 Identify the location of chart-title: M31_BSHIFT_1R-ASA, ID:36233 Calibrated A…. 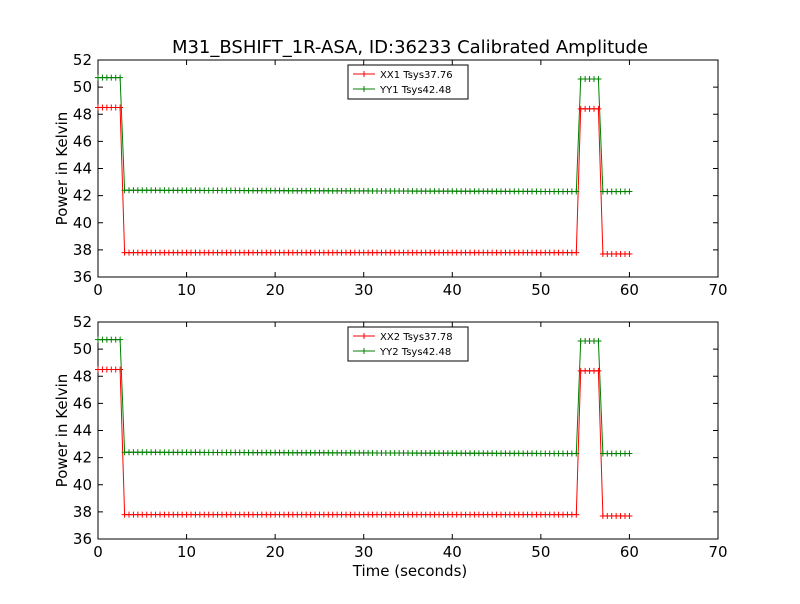
(410, 47).